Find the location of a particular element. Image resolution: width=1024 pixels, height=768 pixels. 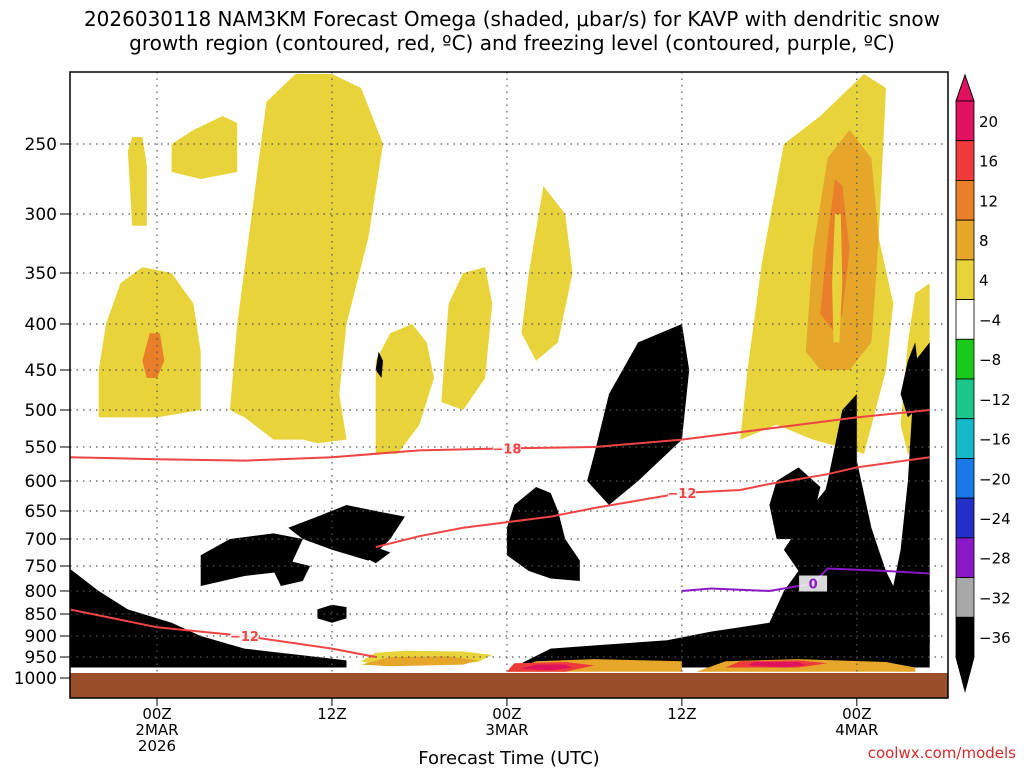

colorbar-label-8: −16 is located at coordinates (995, 440).